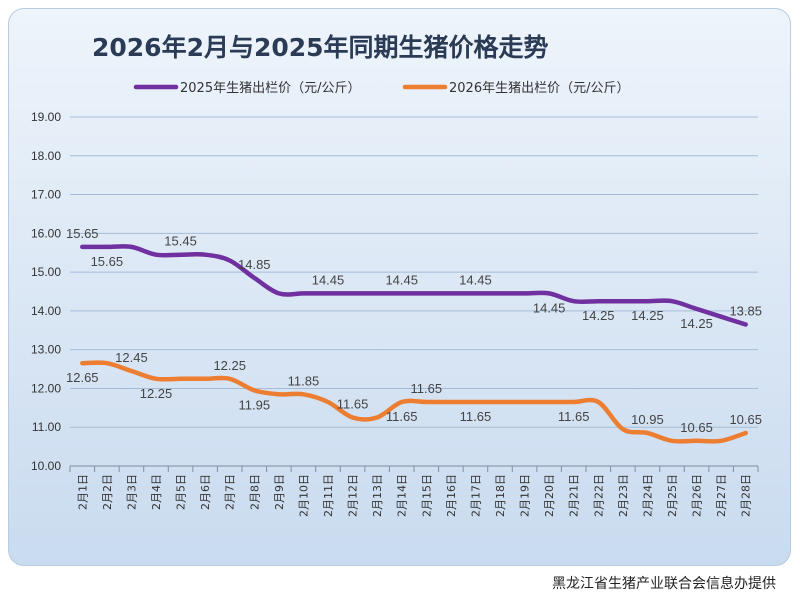 The image size is (800, 596). I want to click on x-tick-label: 2月28日, so click(746, 495).